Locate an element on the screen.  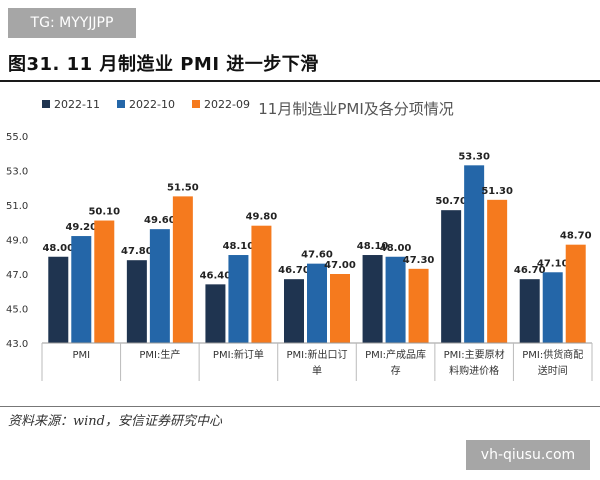
data-label-0-0: 48.00 is located at coordinates (58, 248).